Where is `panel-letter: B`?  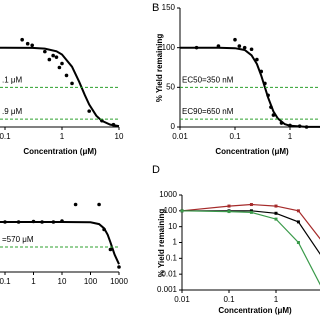 panel-letter: B is located at coordinates (155, 8).